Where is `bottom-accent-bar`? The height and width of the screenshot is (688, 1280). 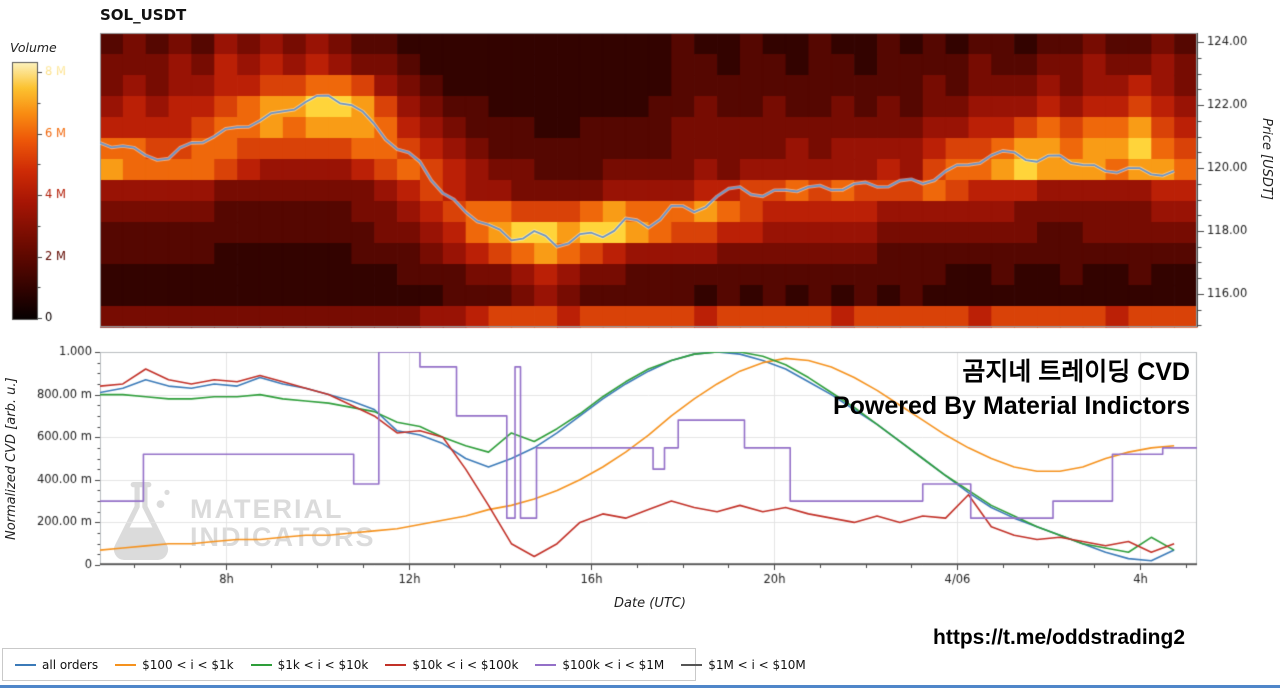 bottom-accent-bar is located at coordinates (640, 686).